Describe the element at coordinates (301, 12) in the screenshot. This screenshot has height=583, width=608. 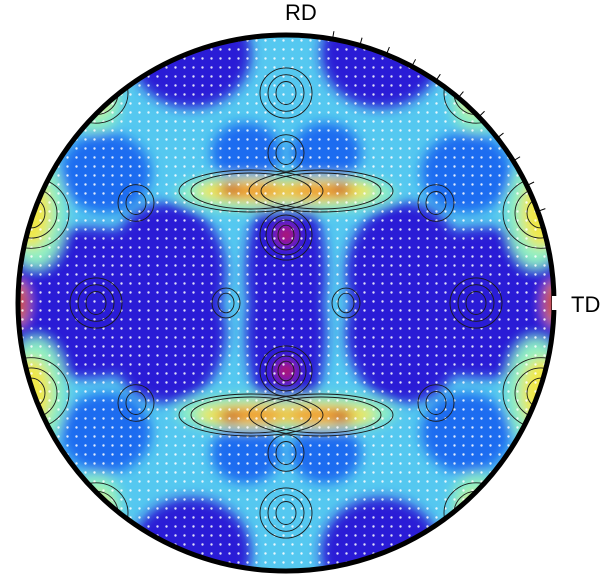
I see `rd-axis-label: RD` at that location.